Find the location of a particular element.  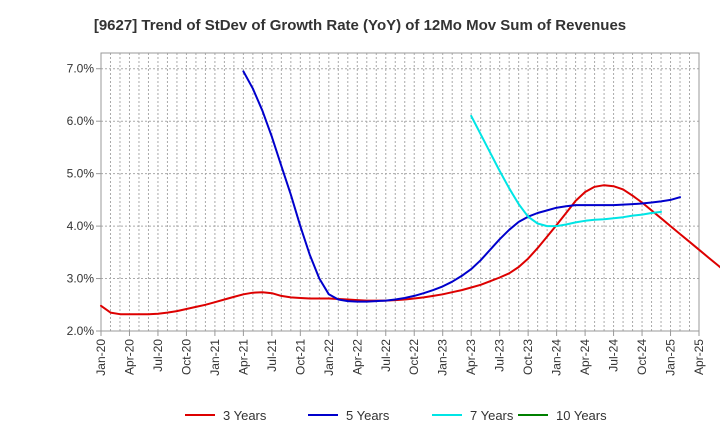

x-tick-label: Jul-22 is located at coordinates (386, 355).